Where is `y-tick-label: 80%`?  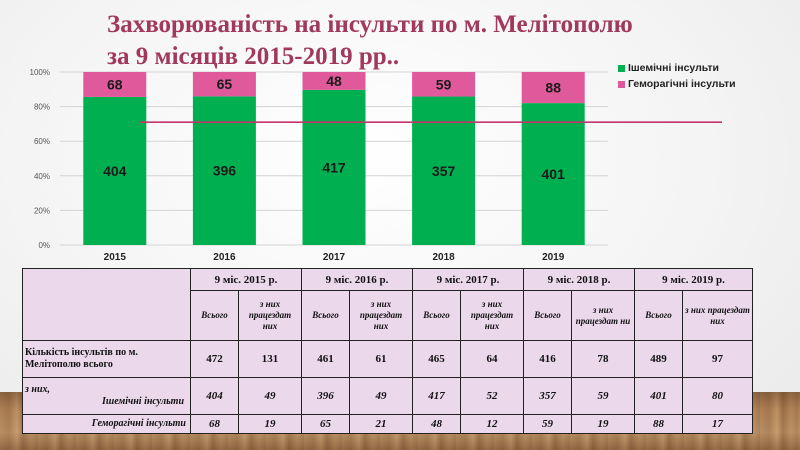 y-tick-label: 80% is located at coordinates (42, 107).